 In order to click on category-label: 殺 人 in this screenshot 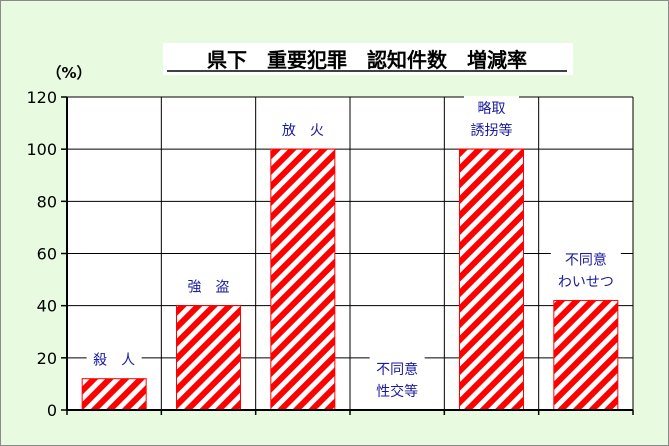, I will do `click(114, 361)`.